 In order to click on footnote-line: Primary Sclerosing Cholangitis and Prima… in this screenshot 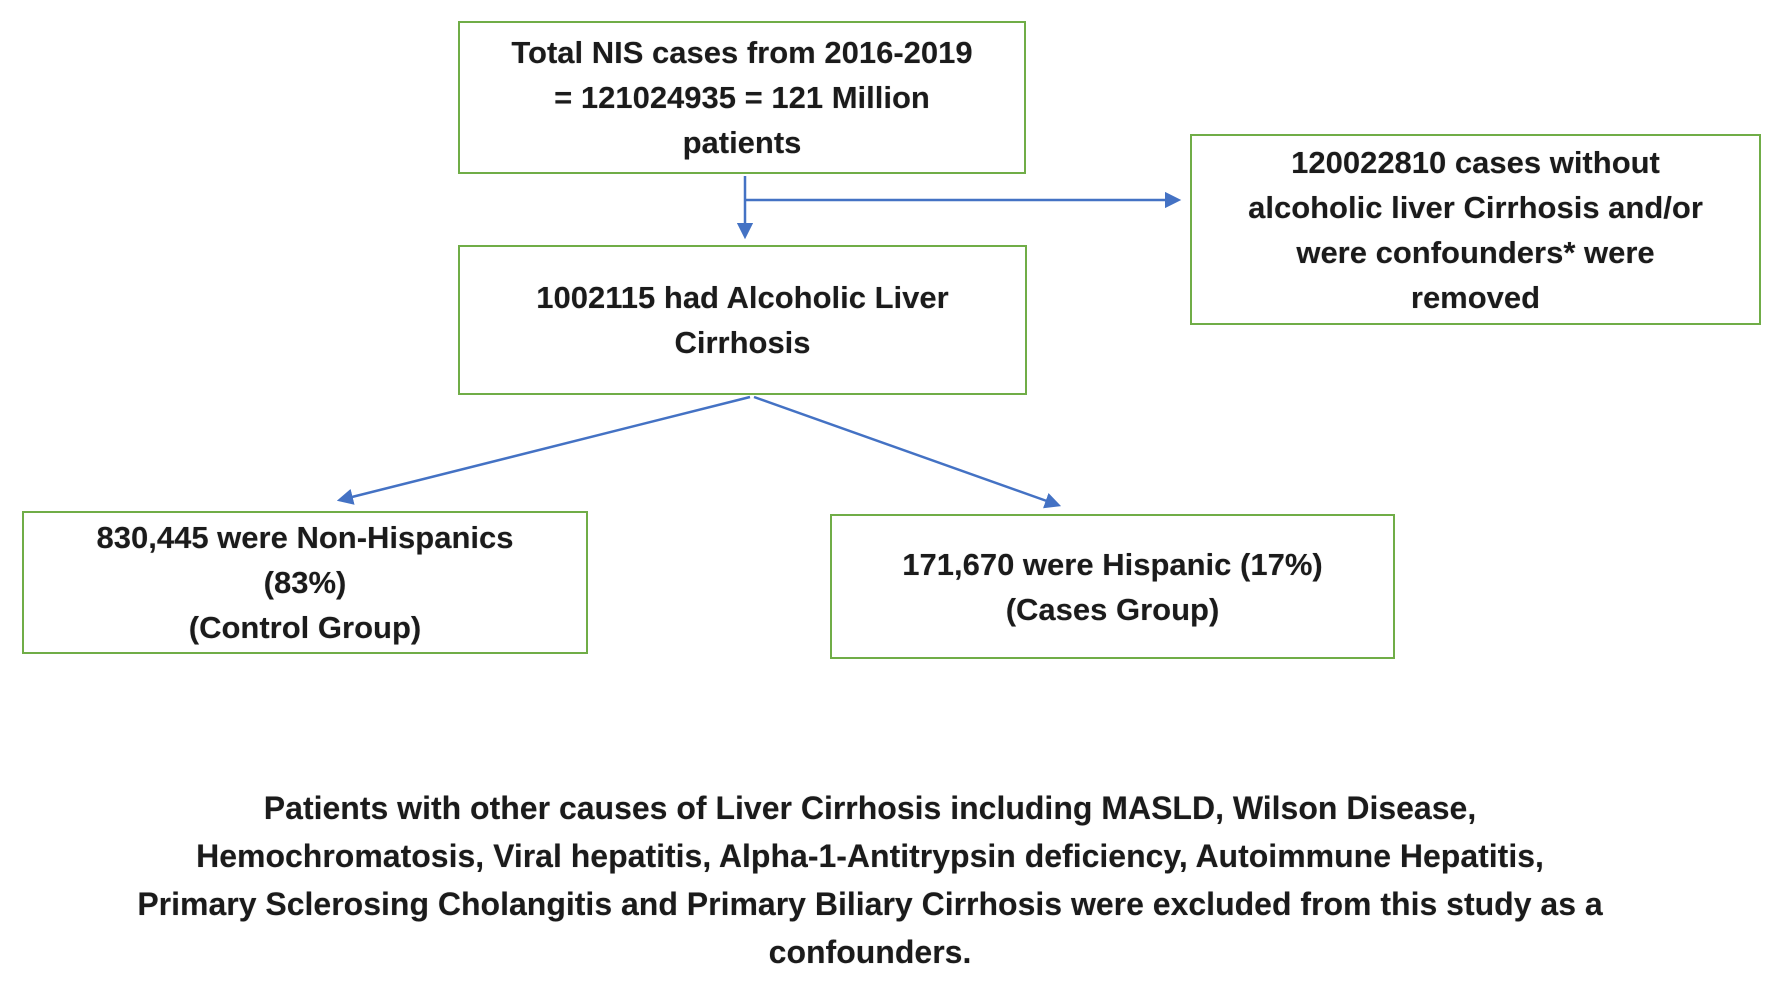, I will do `click(870, 904)`.